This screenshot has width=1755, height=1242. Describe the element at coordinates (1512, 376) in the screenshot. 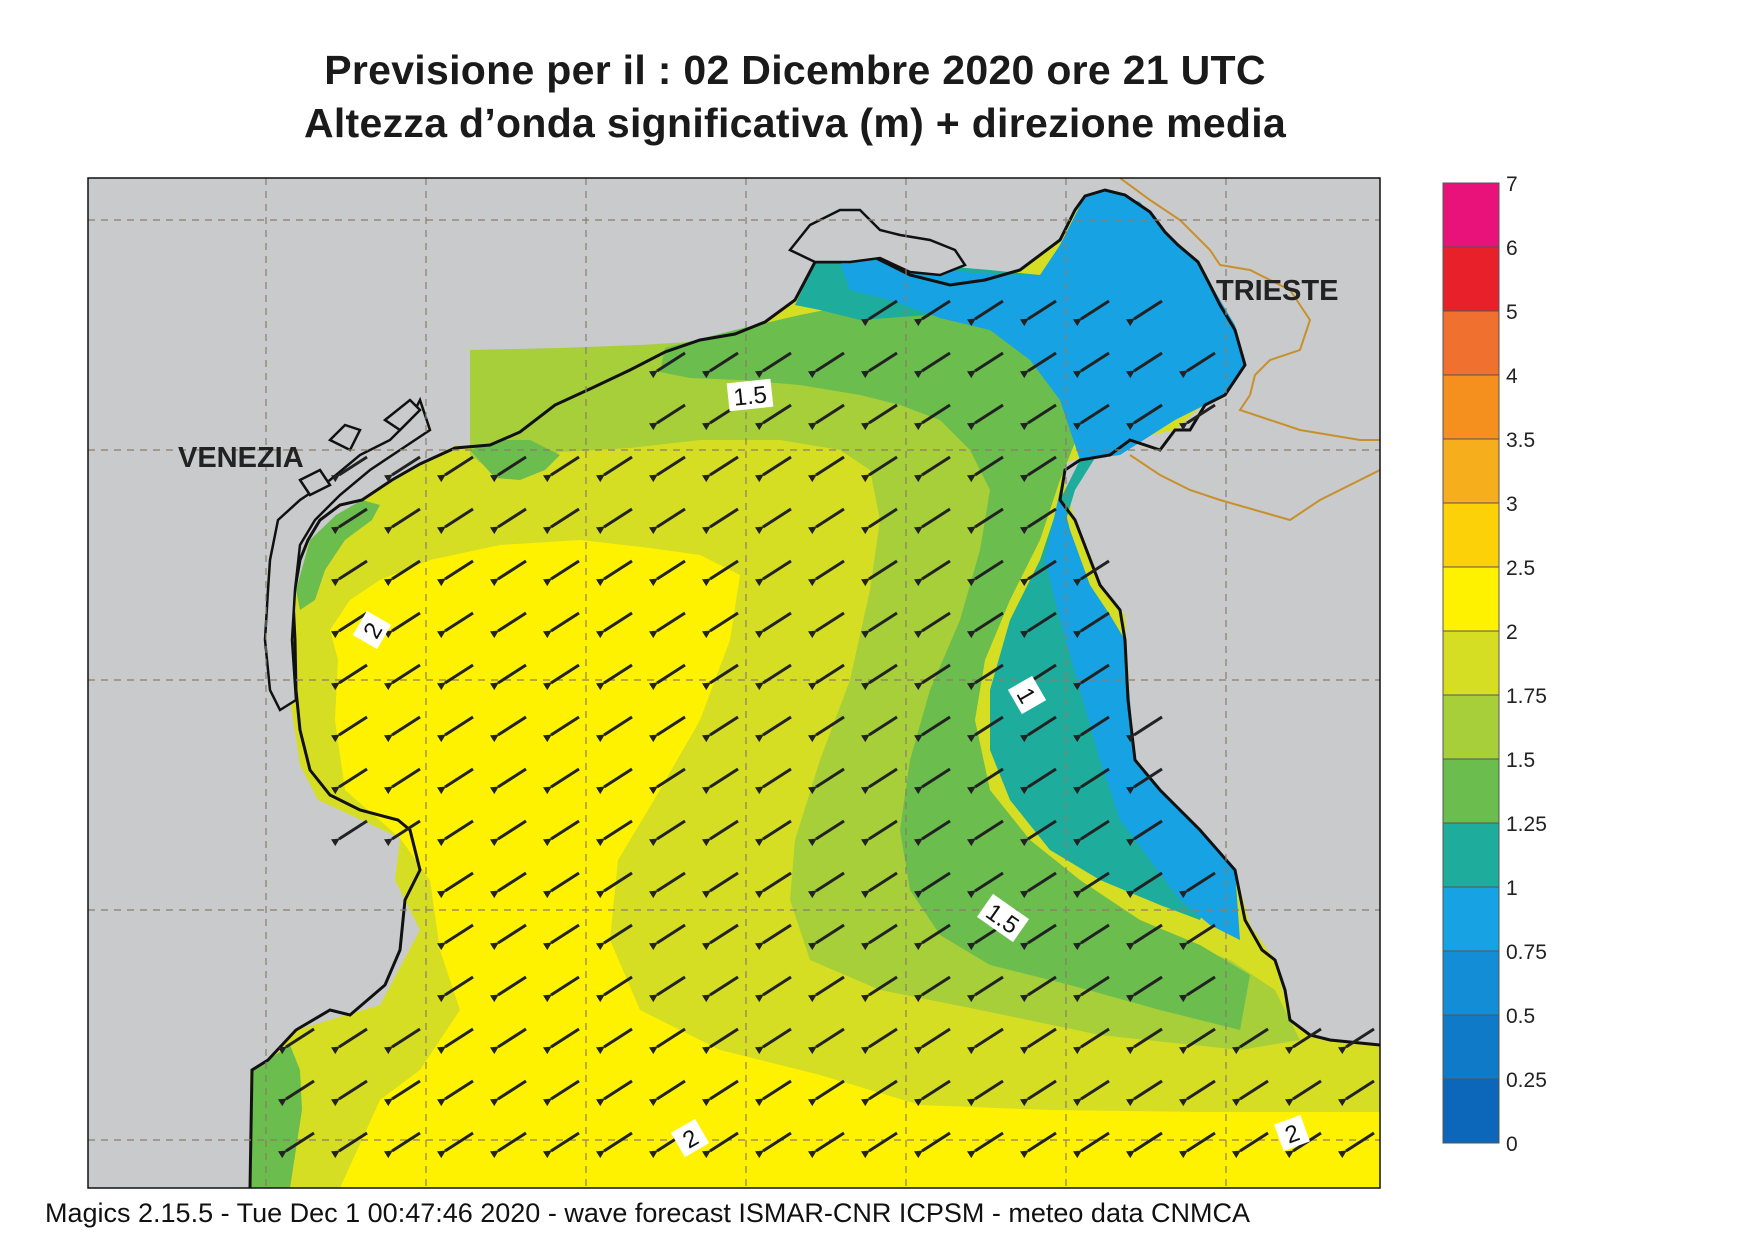

I see `legend-tick-label: 4` at that location.